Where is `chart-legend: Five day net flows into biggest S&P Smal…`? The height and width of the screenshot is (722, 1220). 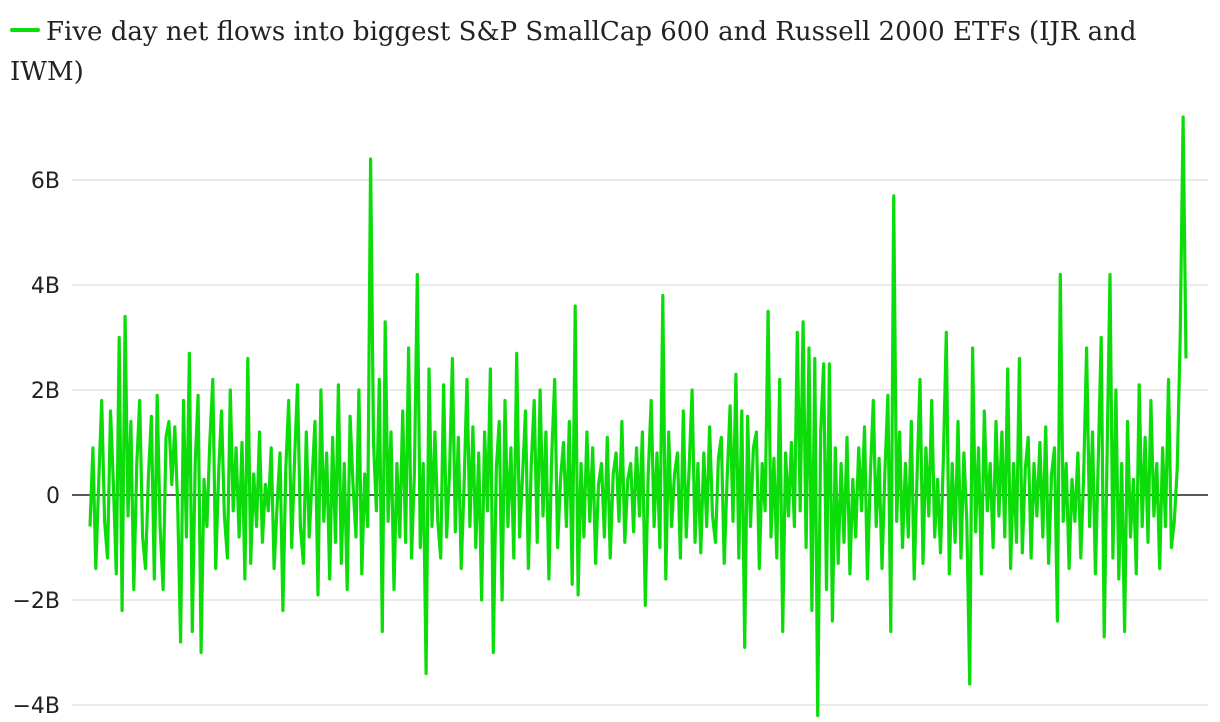
chart-legend: Five day net flows into biggest S&P Smal… is located at coordinates (605, 52).